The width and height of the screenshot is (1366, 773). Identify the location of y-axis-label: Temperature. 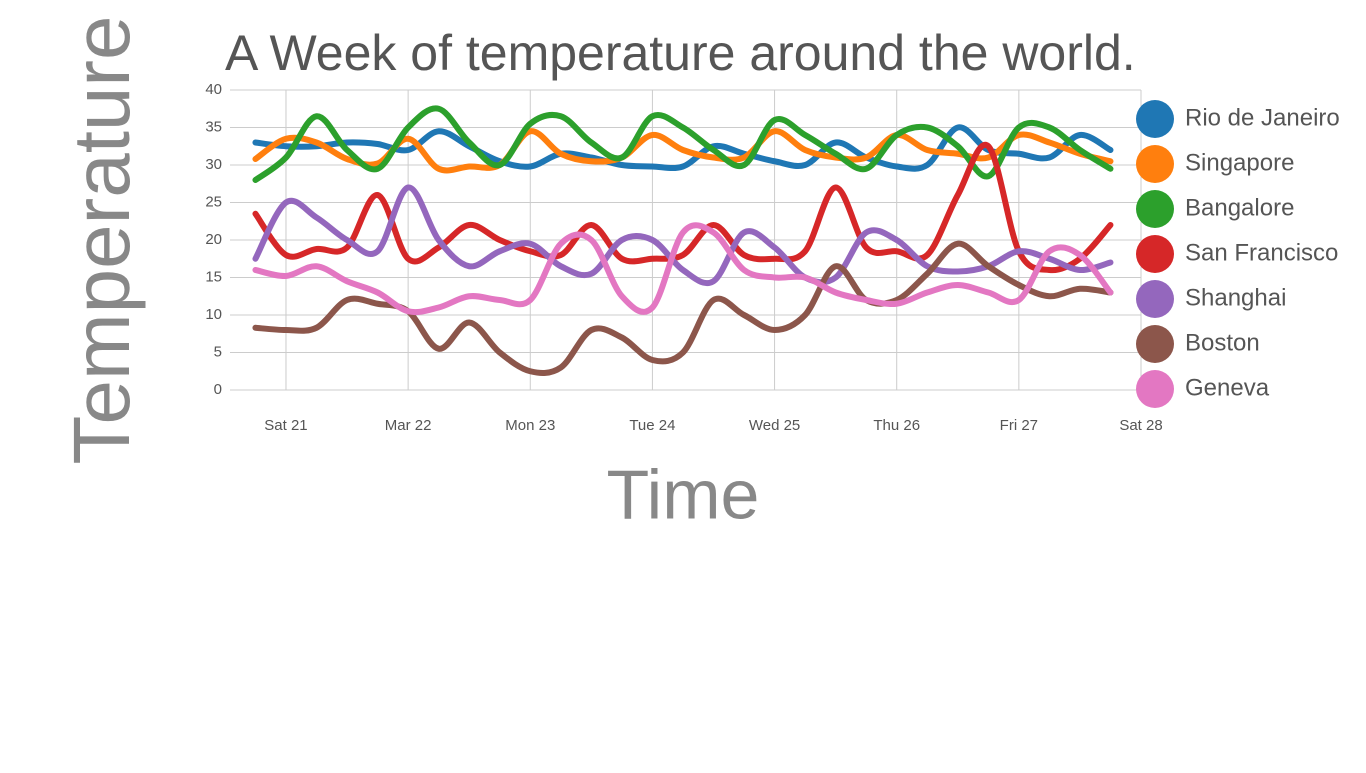
(101, 239).